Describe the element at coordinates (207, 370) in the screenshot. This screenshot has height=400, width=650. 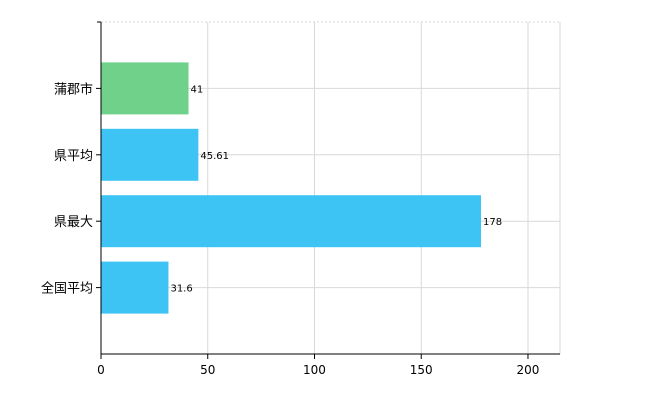
I see `x-tick-label: 50` at that location.